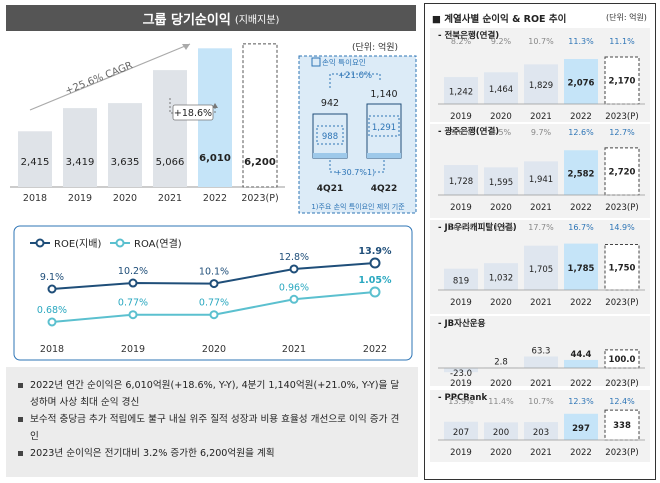 This screenshot has height=483, width=660. I want to click on growth-badge, so click(193, 112).